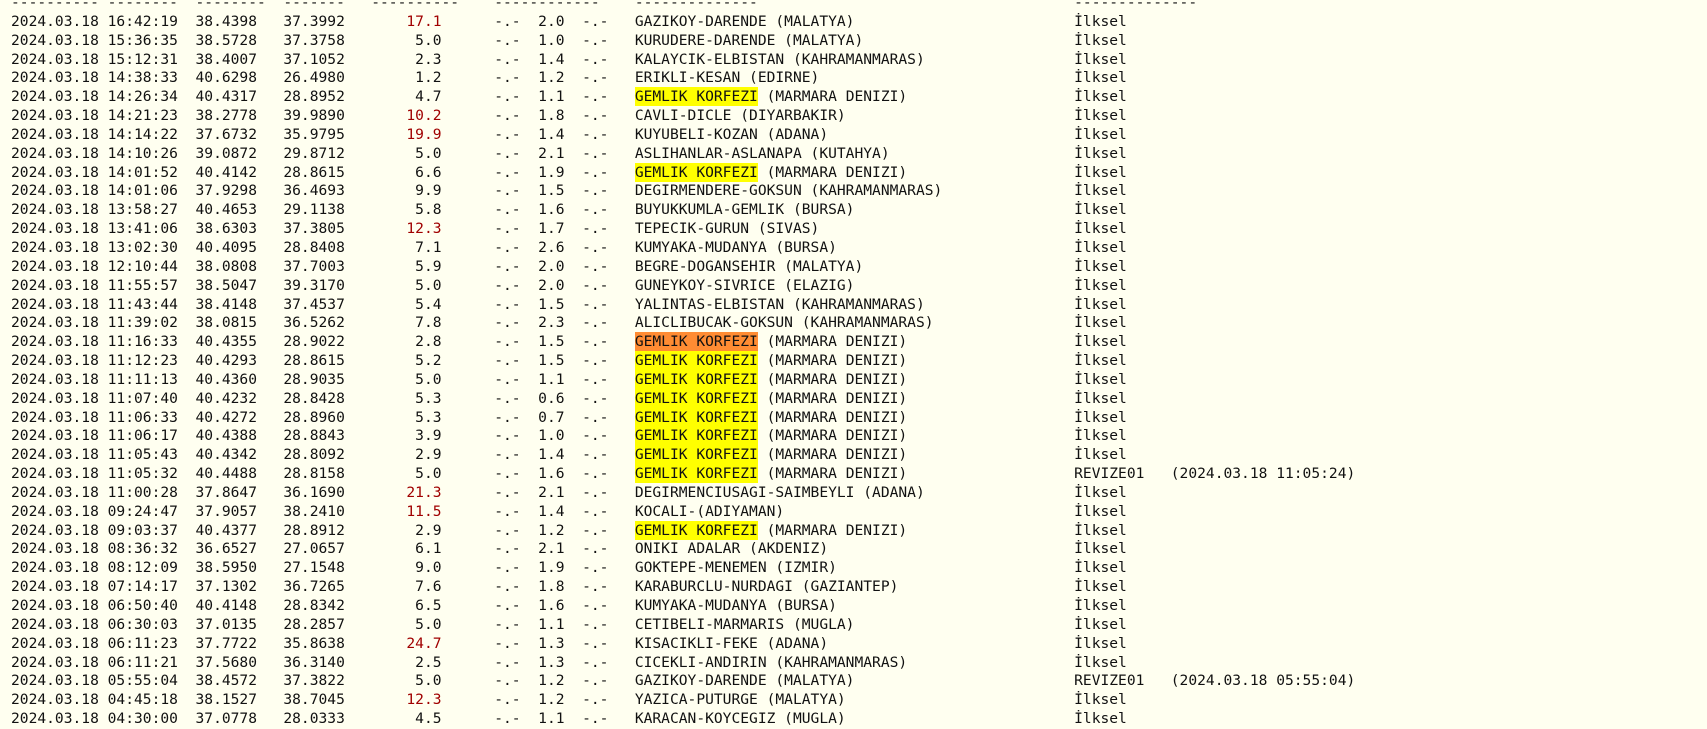  Describe the element at coordinates (749, 266) in the screenshot. I see `location: BEGRE-DOGANSEHIR (MALATYA)` at that location.